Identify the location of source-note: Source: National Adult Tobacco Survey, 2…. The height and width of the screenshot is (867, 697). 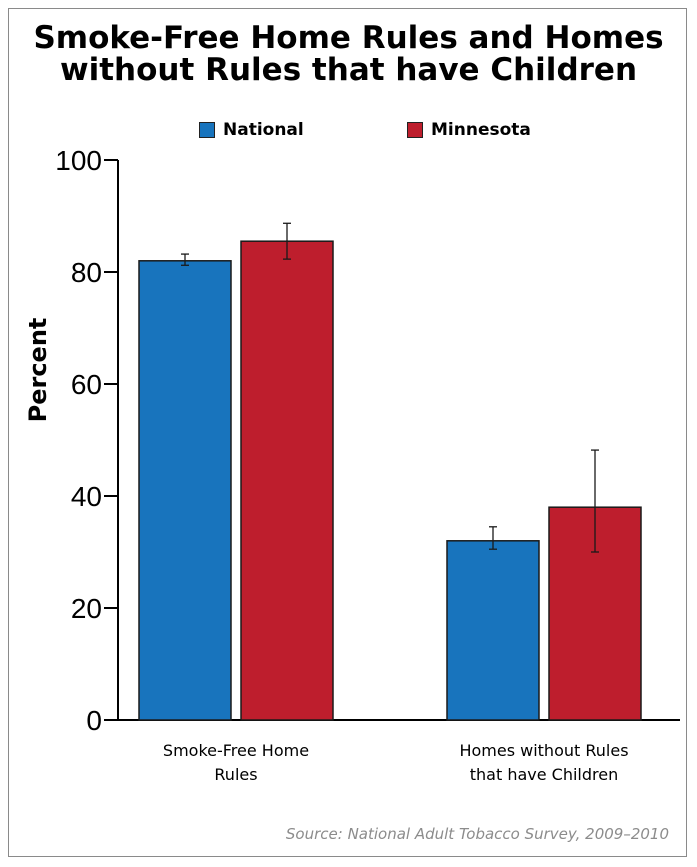
(477, 834).